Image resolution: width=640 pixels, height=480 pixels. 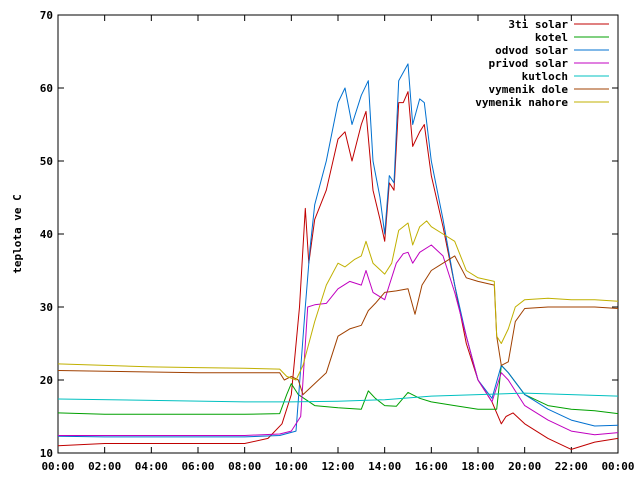 I want to click on legend-label: kotel, so click(x=551, y=37).